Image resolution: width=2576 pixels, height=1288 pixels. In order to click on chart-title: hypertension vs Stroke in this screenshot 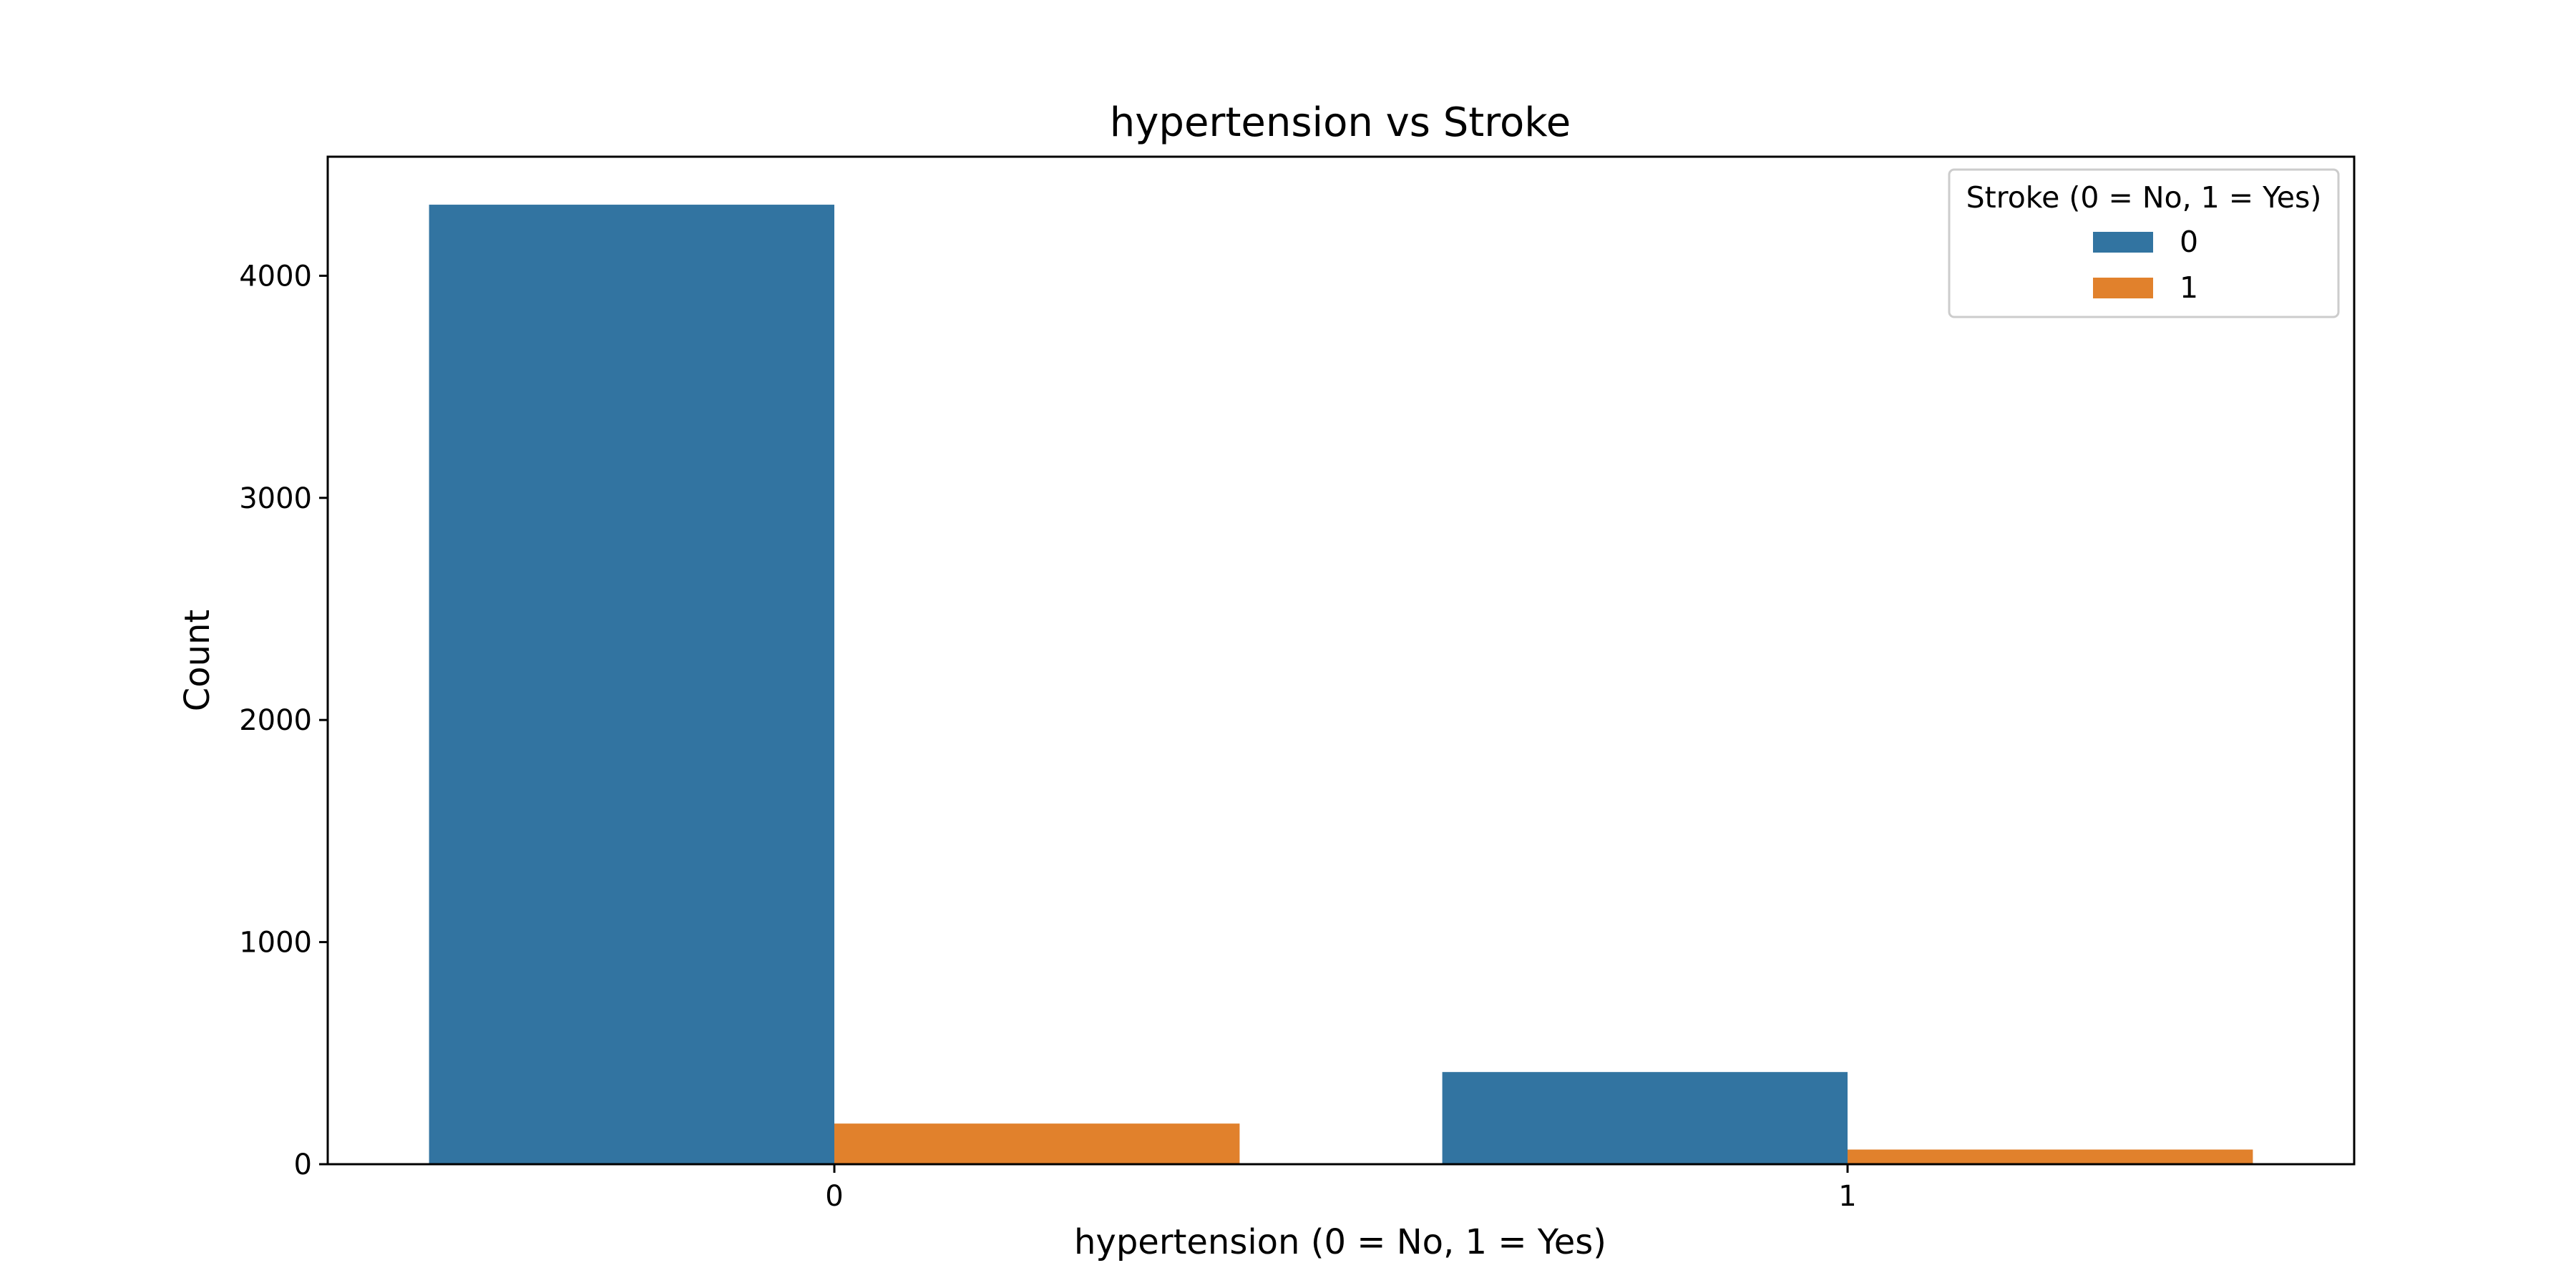, I will do `click(1340, 122)`.